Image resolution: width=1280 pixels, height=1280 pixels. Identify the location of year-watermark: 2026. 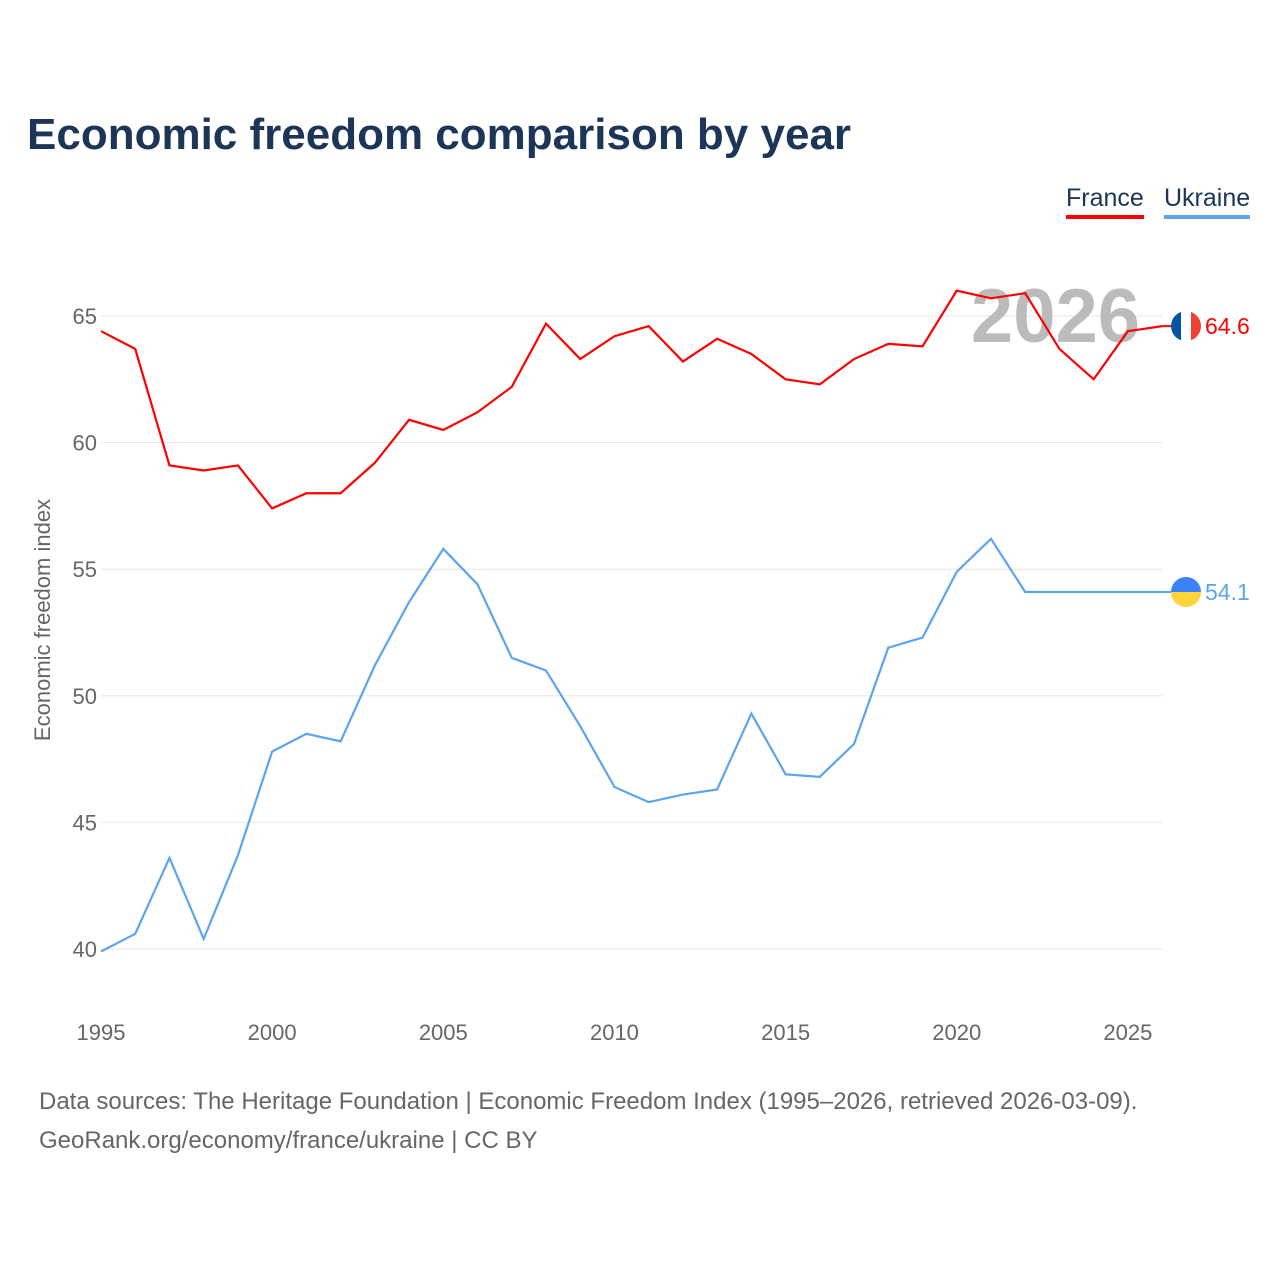
(1055, 316).